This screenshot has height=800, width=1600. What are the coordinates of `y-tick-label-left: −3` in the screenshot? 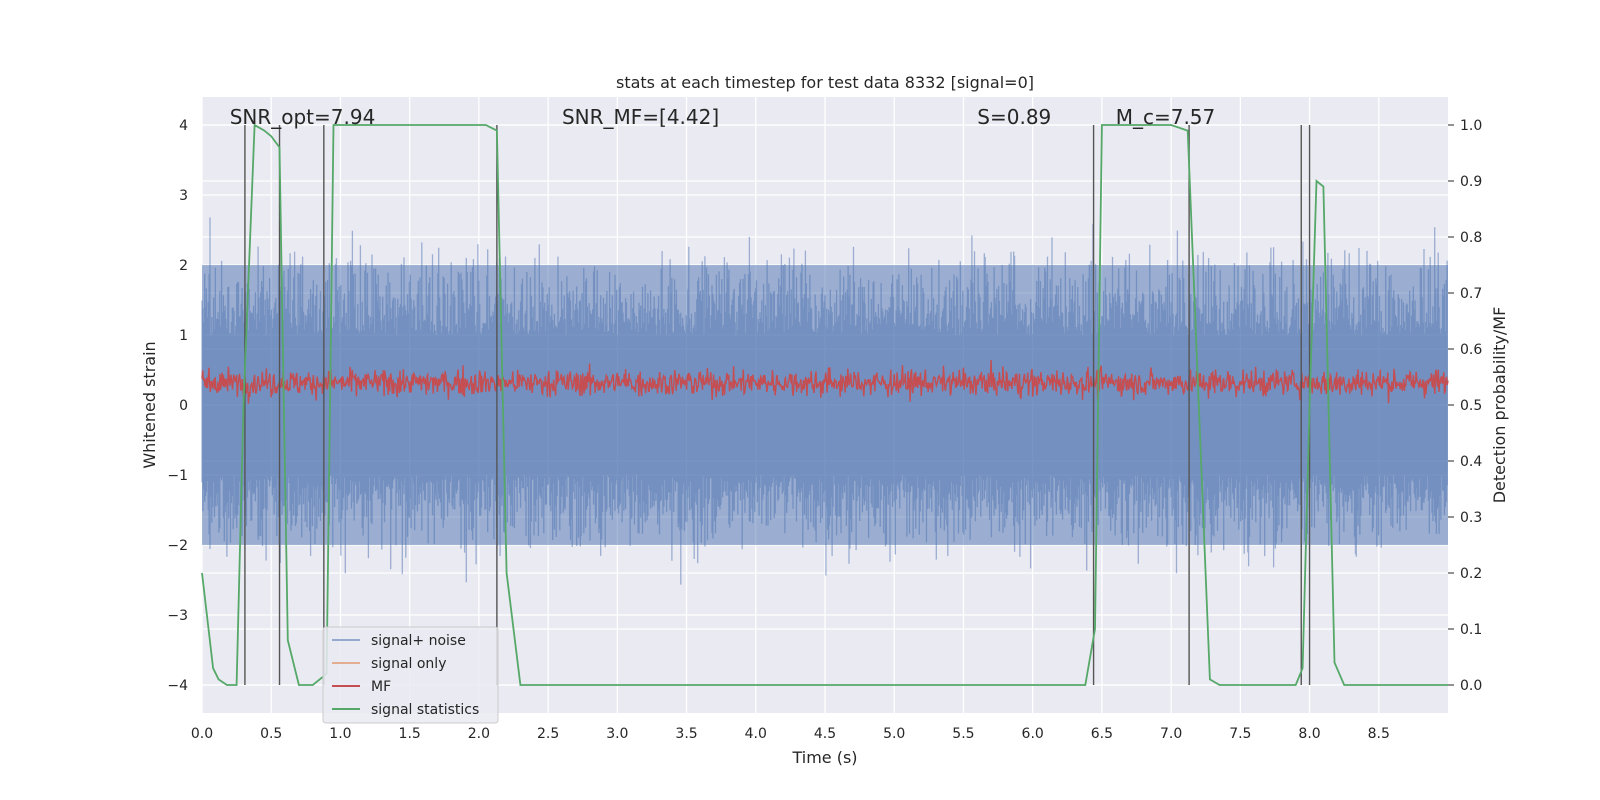 It's located at (177, 616).